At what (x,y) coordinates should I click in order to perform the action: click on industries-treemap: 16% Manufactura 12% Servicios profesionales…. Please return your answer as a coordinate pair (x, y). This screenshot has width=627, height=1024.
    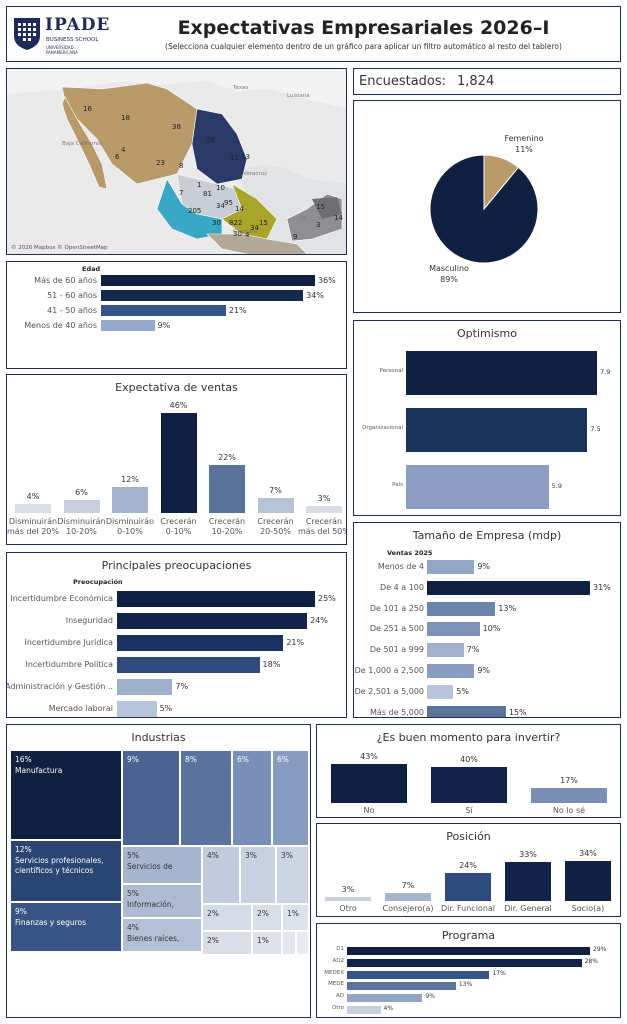
    Looking at the image, I should click on (158, 871).